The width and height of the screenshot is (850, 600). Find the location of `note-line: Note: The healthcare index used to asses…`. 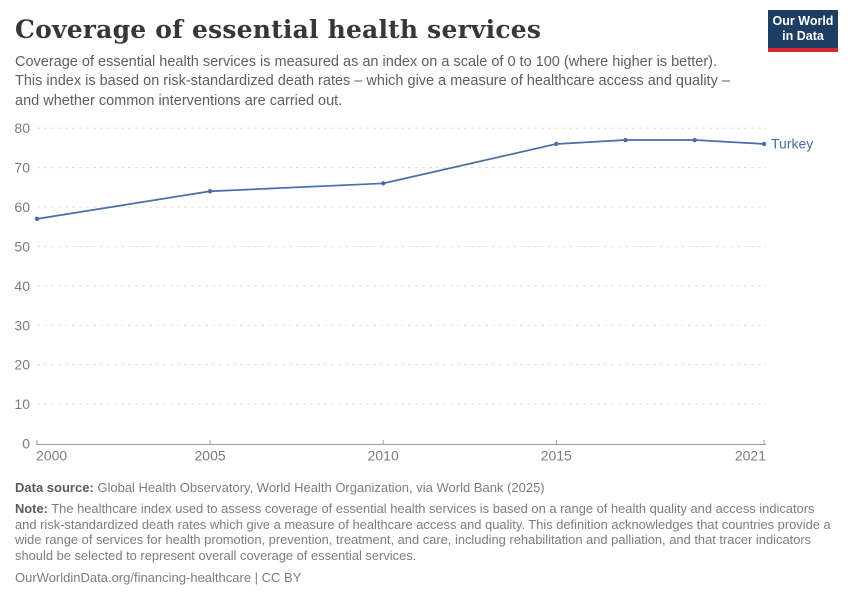

note-line: Note: The healthcare index used to asses… is located at coordinates (426, 532).